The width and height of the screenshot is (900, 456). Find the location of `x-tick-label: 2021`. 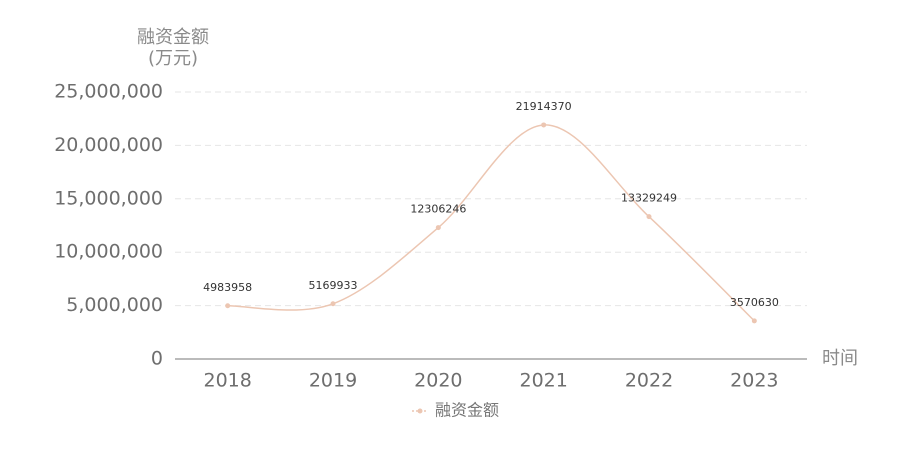

x-tick-label: 2021 is located at coordinates (543, 381).